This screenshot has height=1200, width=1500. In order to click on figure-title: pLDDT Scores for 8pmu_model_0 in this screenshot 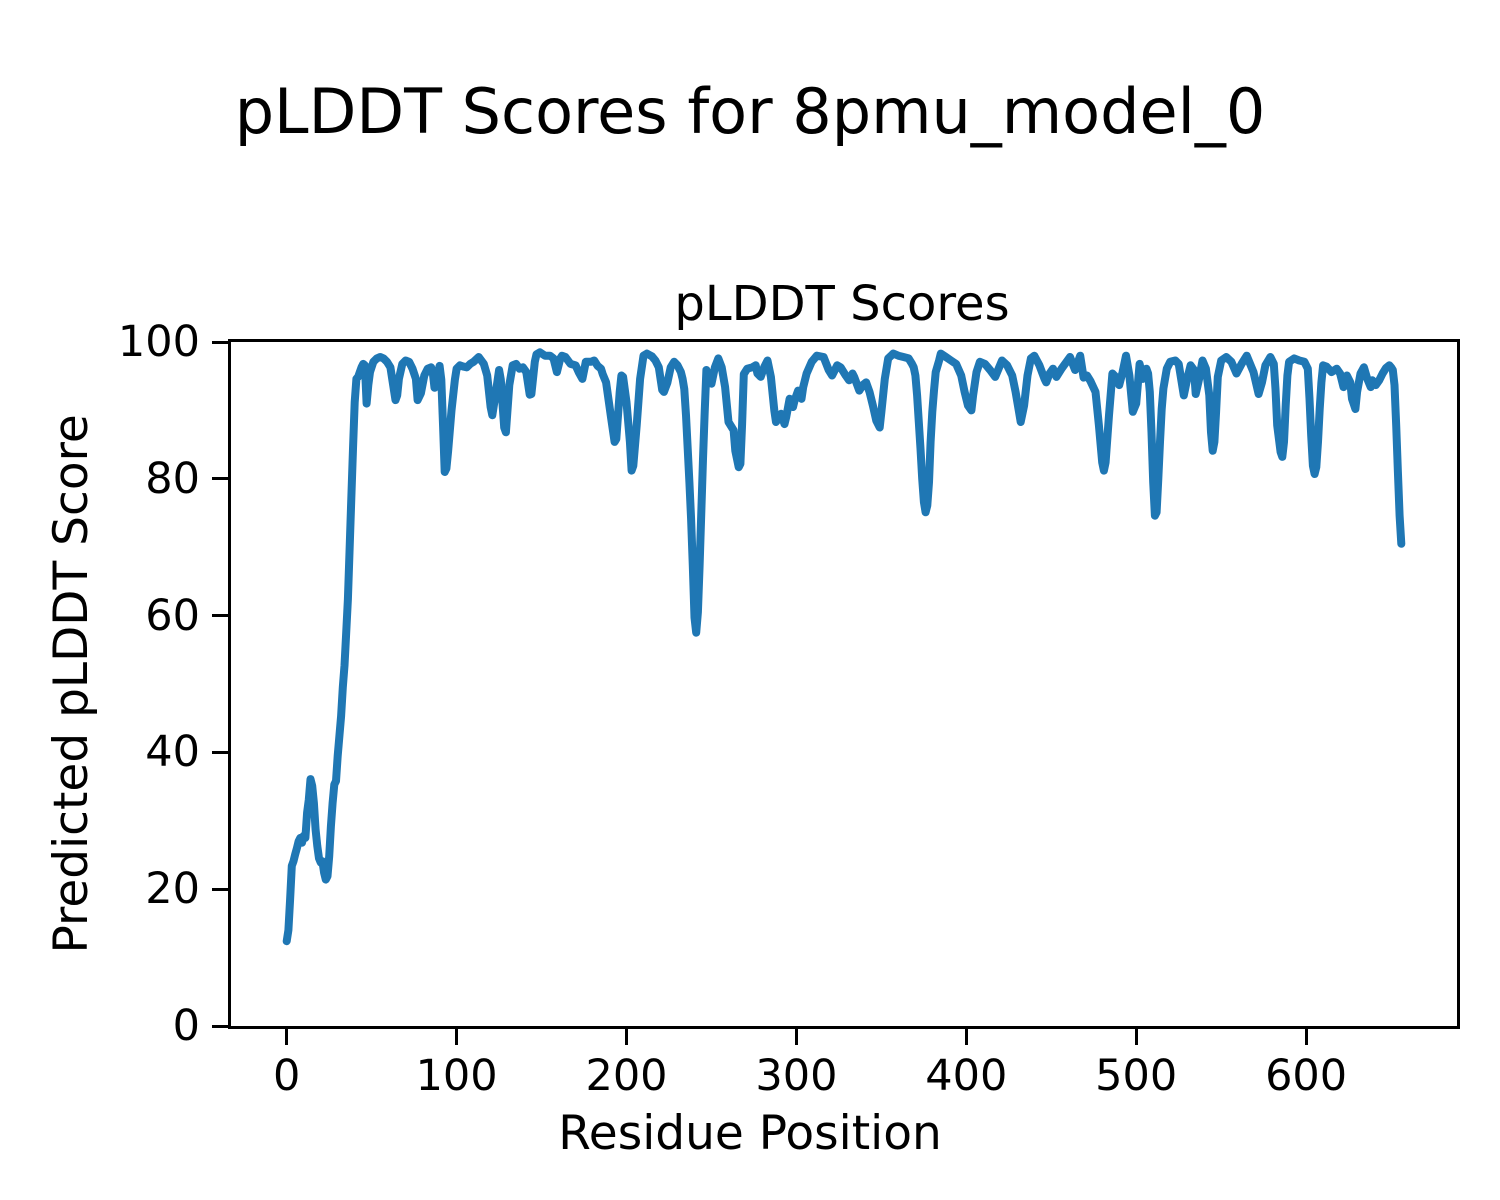, I will do `click(750, 111)`.